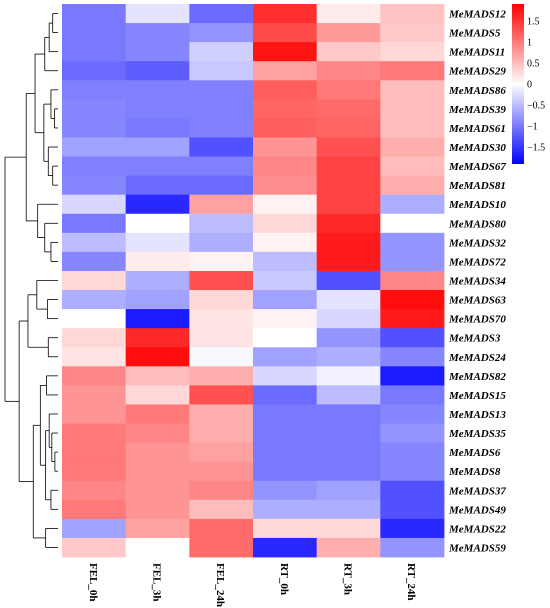 This screenshot has width=550, height=608. Describe the element at coordinates (533, 63) in the screenshot. I see `legend-tick-label: 0.5` at that location.